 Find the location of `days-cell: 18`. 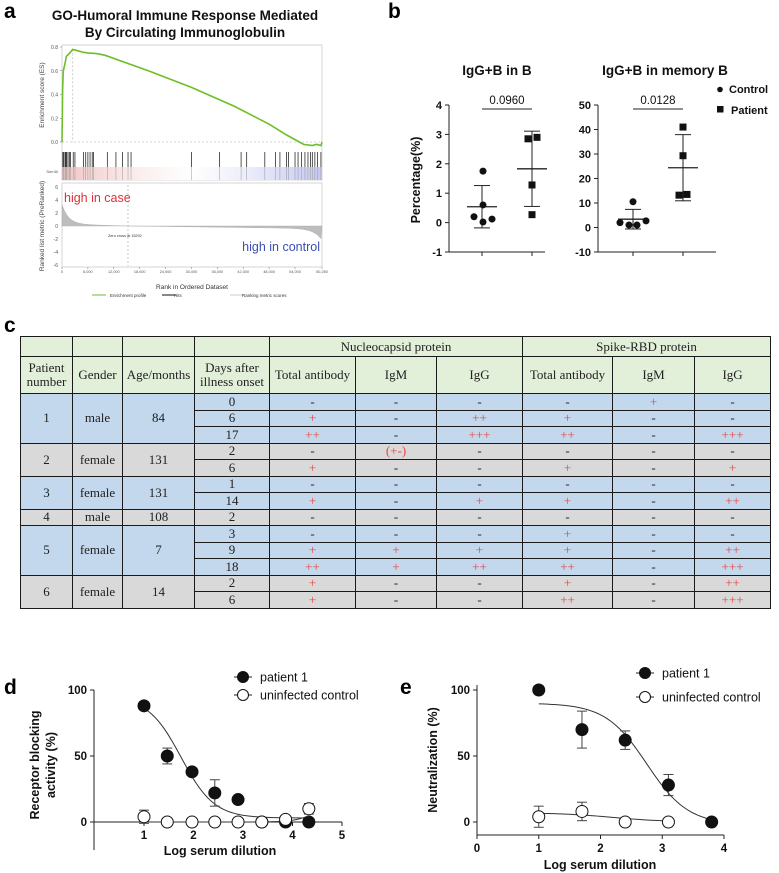

days-cell: 18 is located at coordinates (232, 567).